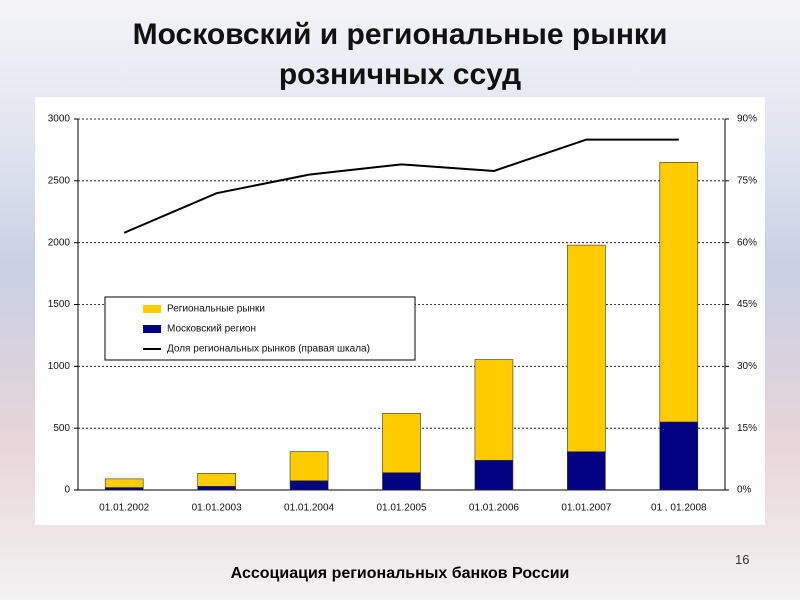  Describe the element at coordinates (586, 508) in the screenshot. I see `x-tick-label: 01.01.2007` at that location.